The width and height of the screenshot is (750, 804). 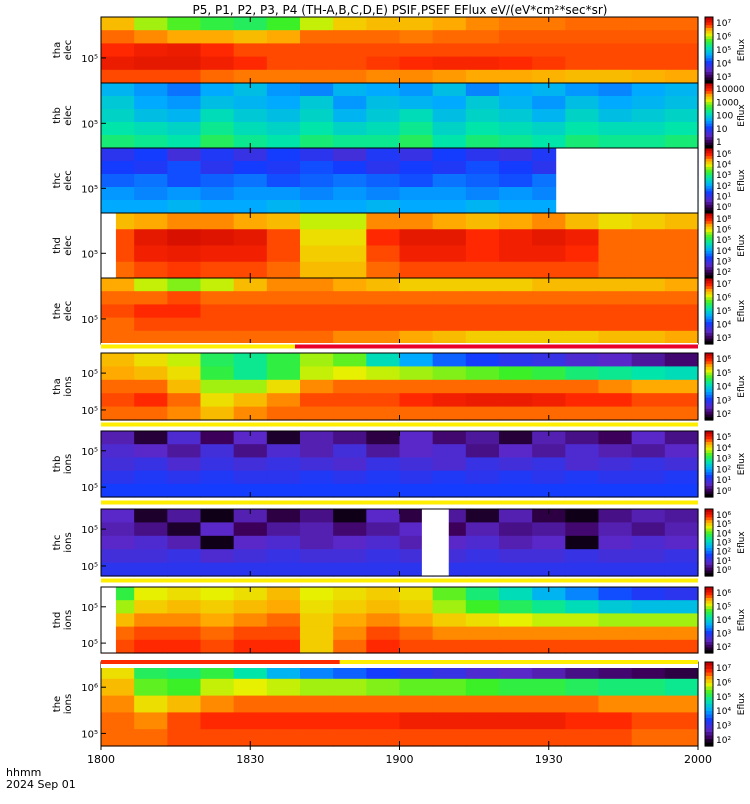 I want to click on y-tick-label: 10⁵, so click(x=89, y=374).